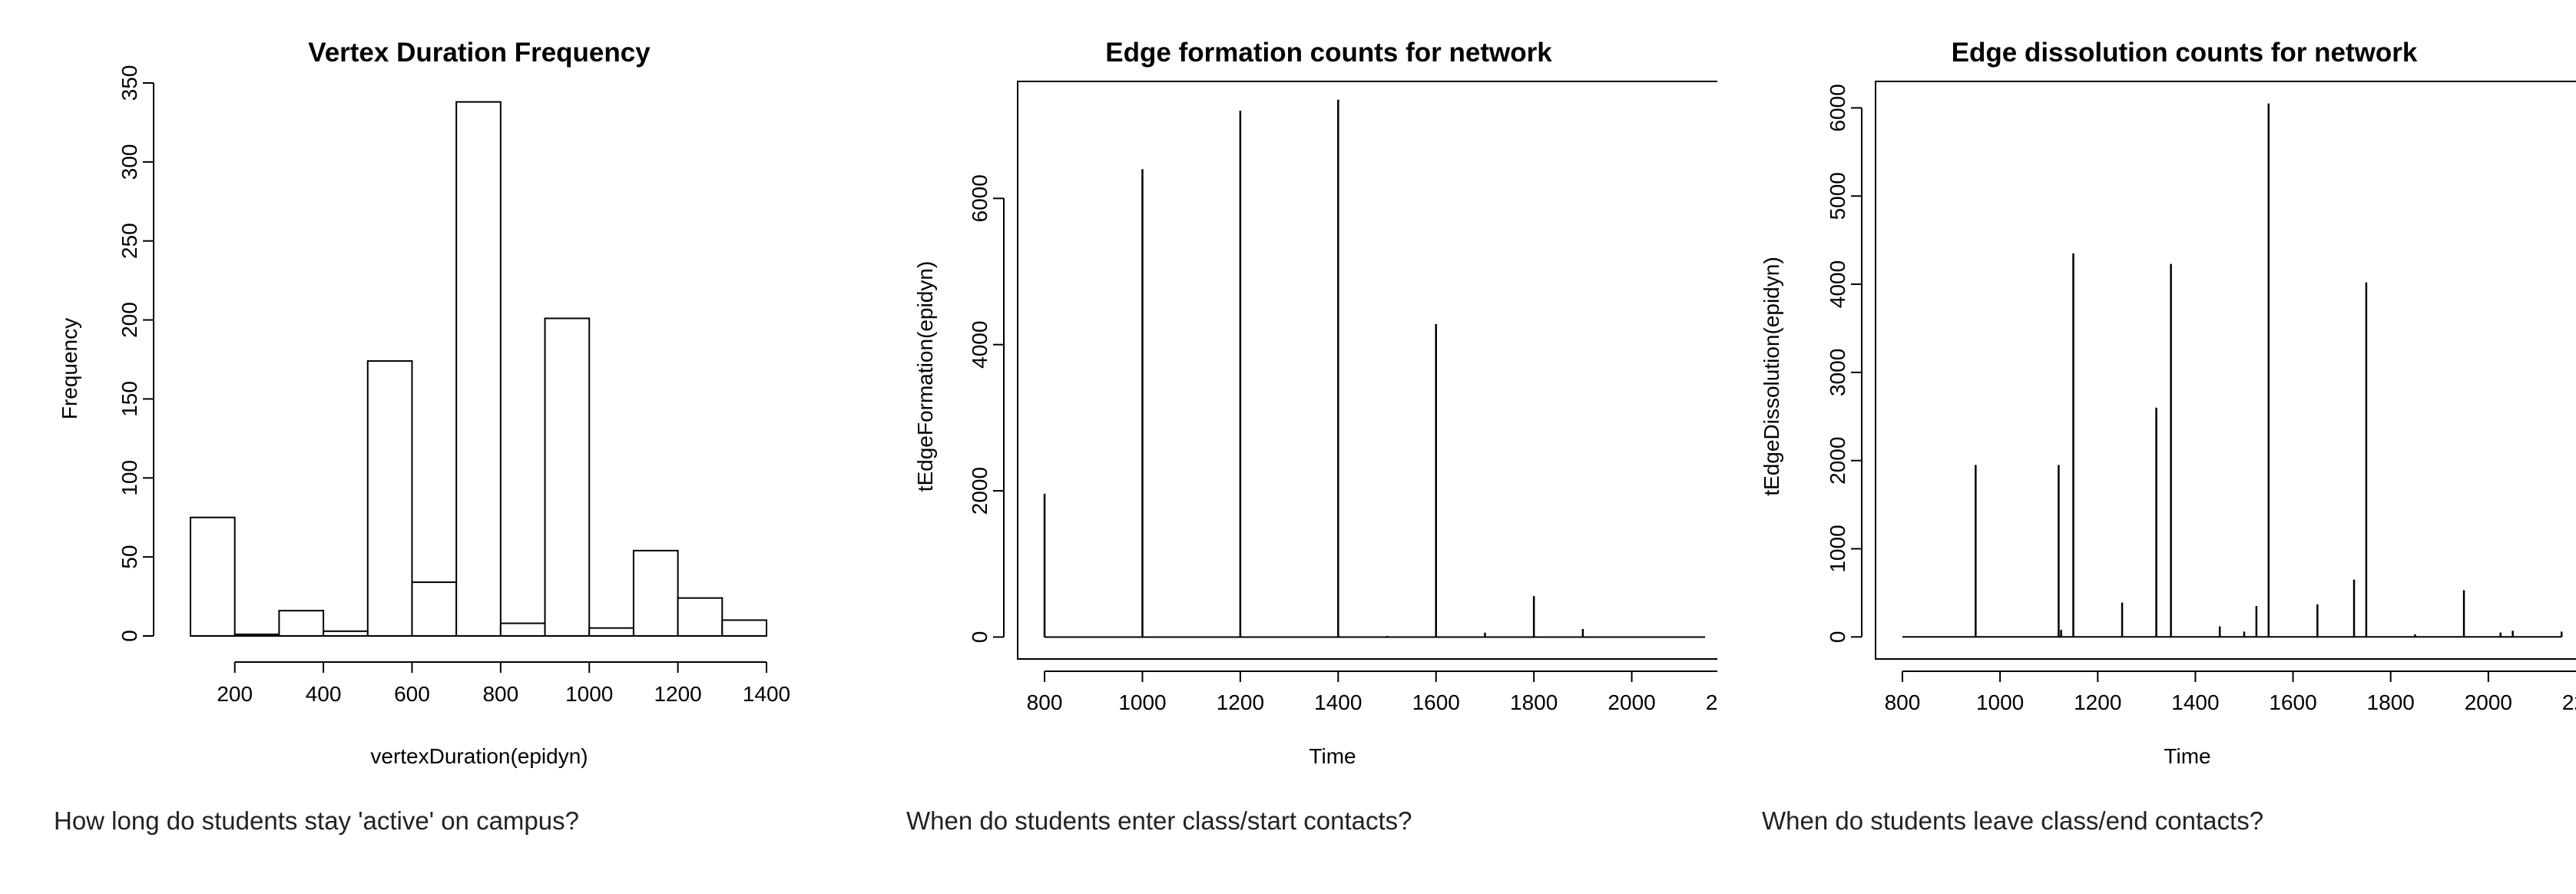 Image resolution: width=2576 pixels, height=894 pixels. Describe the element at coordinates (235, 694) in the screenshot. I see `x-tick-label: 200` at that location.